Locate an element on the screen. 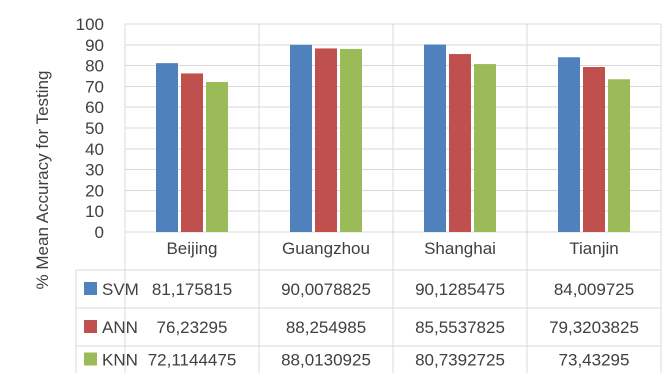 This screenshot has height=374, width=662. y-tick-label: 30 is located at coordinates (94, 170).